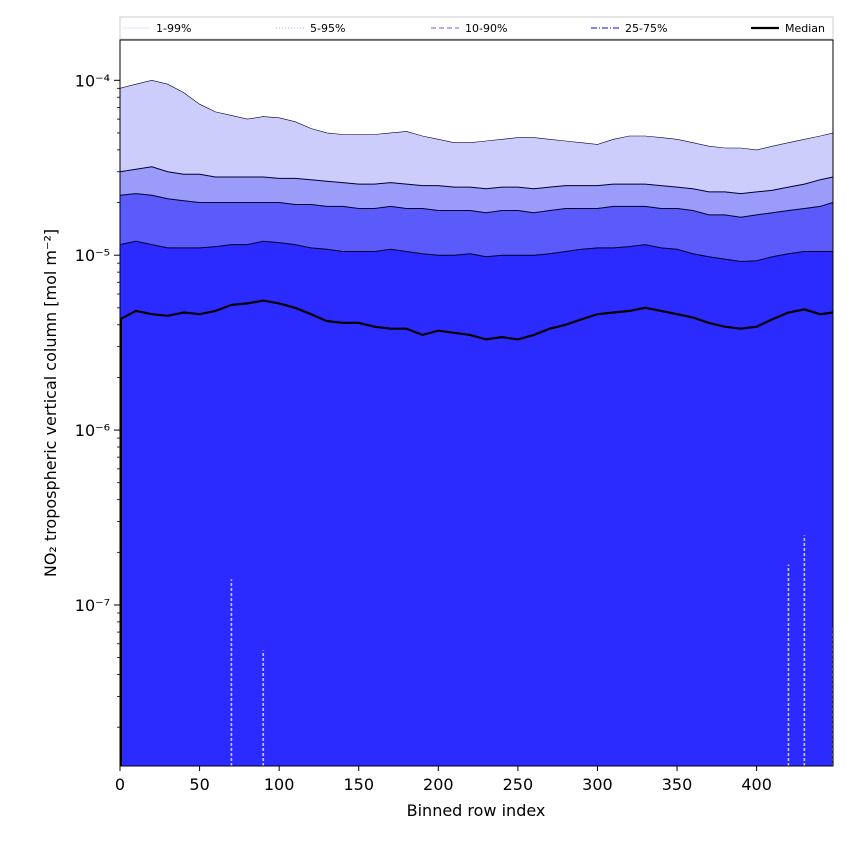 Image resolution: width=850 pixels, height=850 pixels. I want to click on band-edge-25-75%, so click(476, 251).